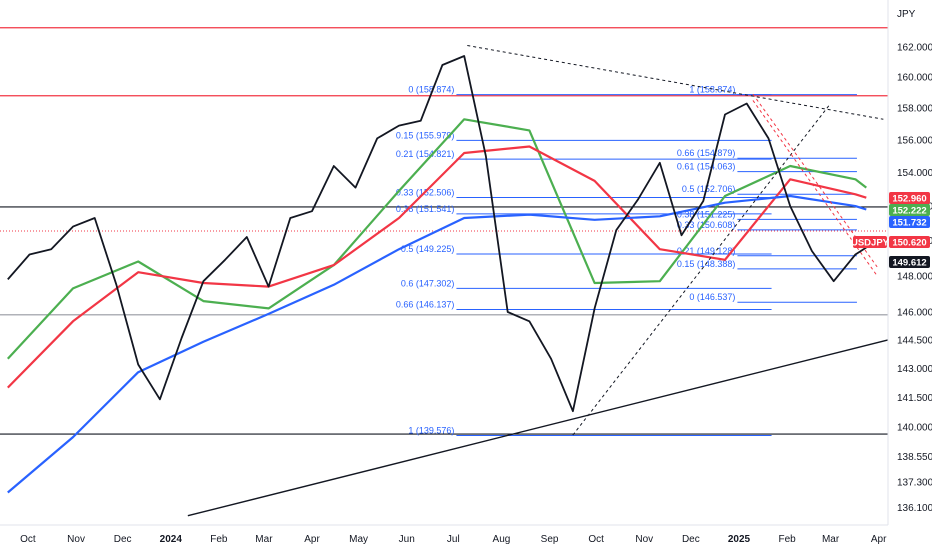  Describe the element at coordinates (171, 539) in the screenshot. I see `x-tick-label-3: 2024` at that location.